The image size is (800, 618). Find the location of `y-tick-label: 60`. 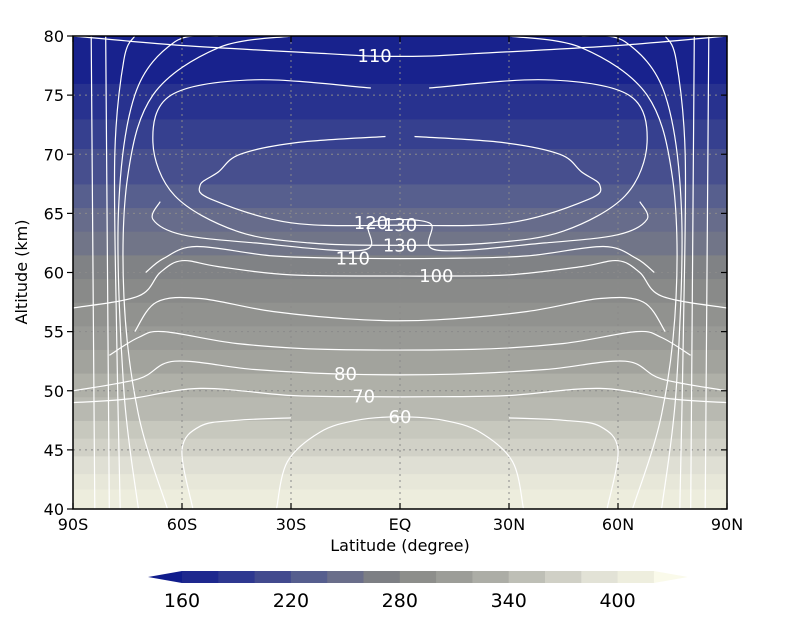

y-tick-label: 60 is located at coordinates (54, 273).